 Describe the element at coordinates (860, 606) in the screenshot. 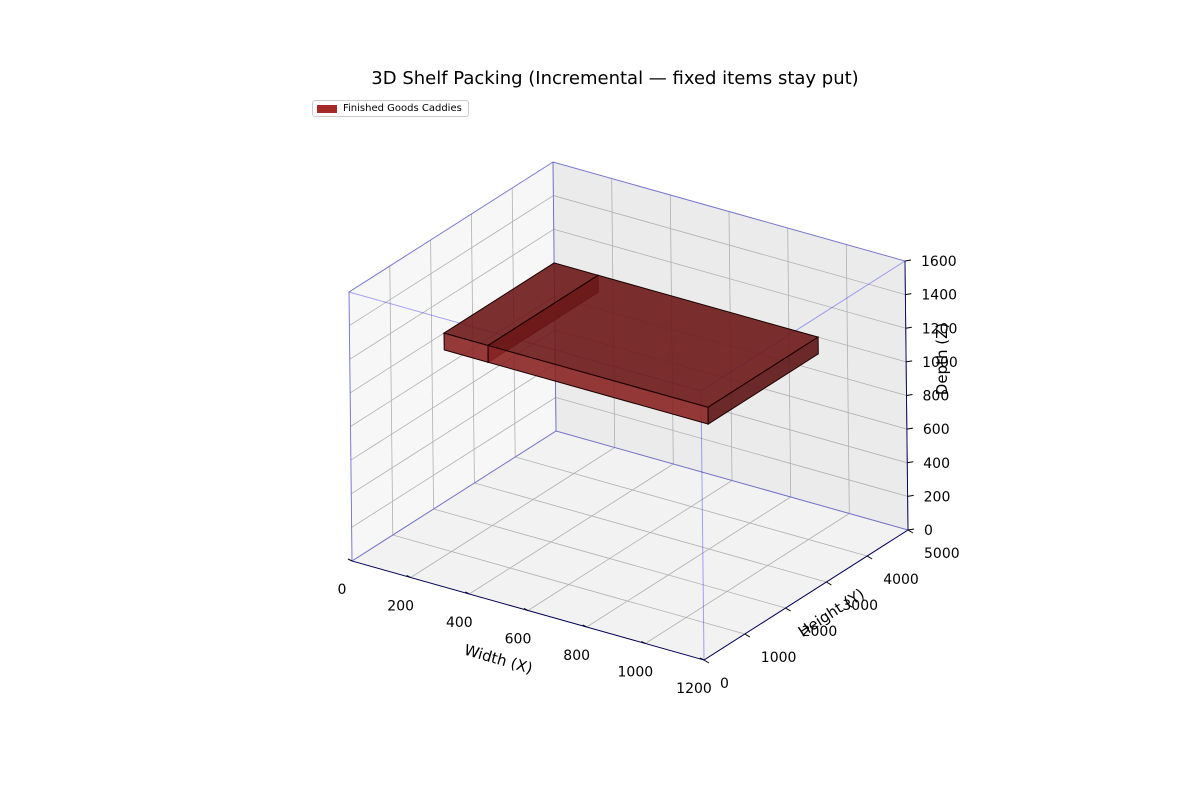

I see `y-tick-label: 3000` at that location.